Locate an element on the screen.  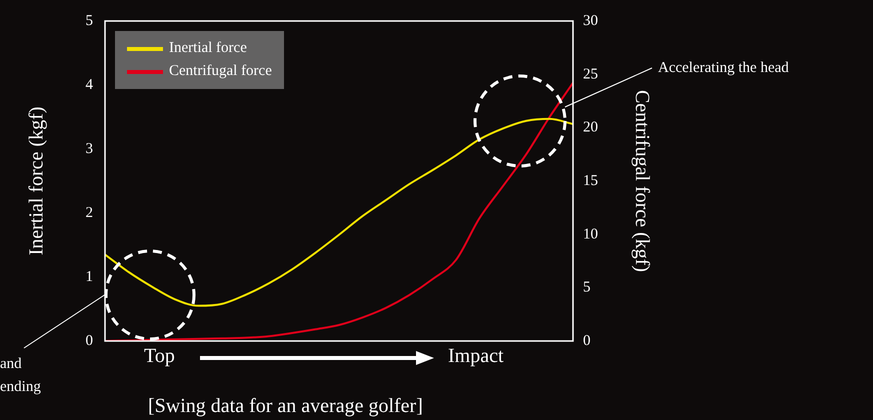
y2-tick-label: 5 is located at coordinates (586, 288).